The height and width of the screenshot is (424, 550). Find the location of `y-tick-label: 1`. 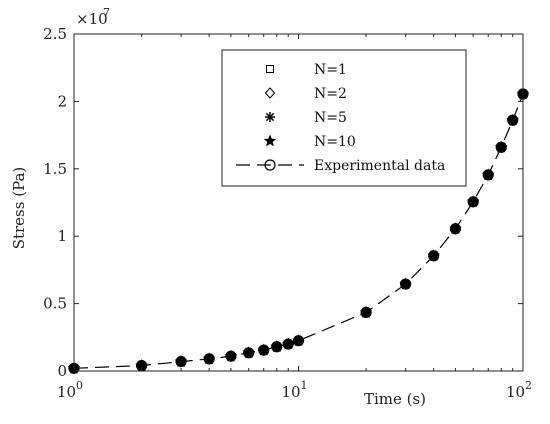

y-tick-label: 1 is located at coordinates (62, 236).